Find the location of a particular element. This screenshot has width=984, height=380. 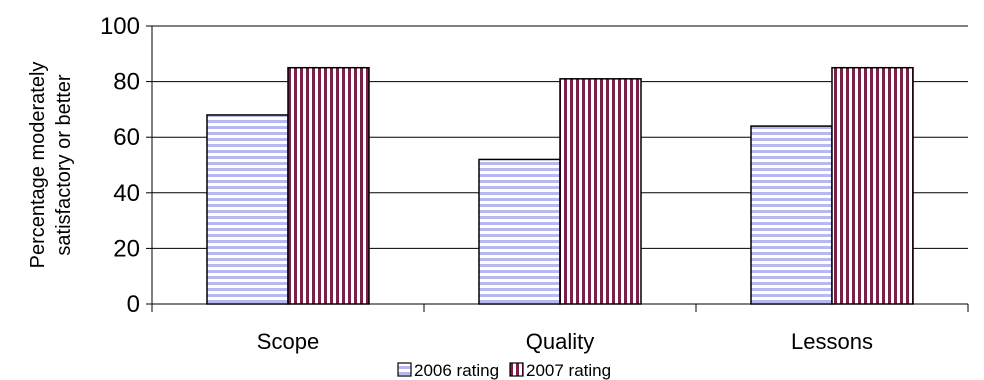

y-tick-label: 40 is located at coordinates (126, 193).